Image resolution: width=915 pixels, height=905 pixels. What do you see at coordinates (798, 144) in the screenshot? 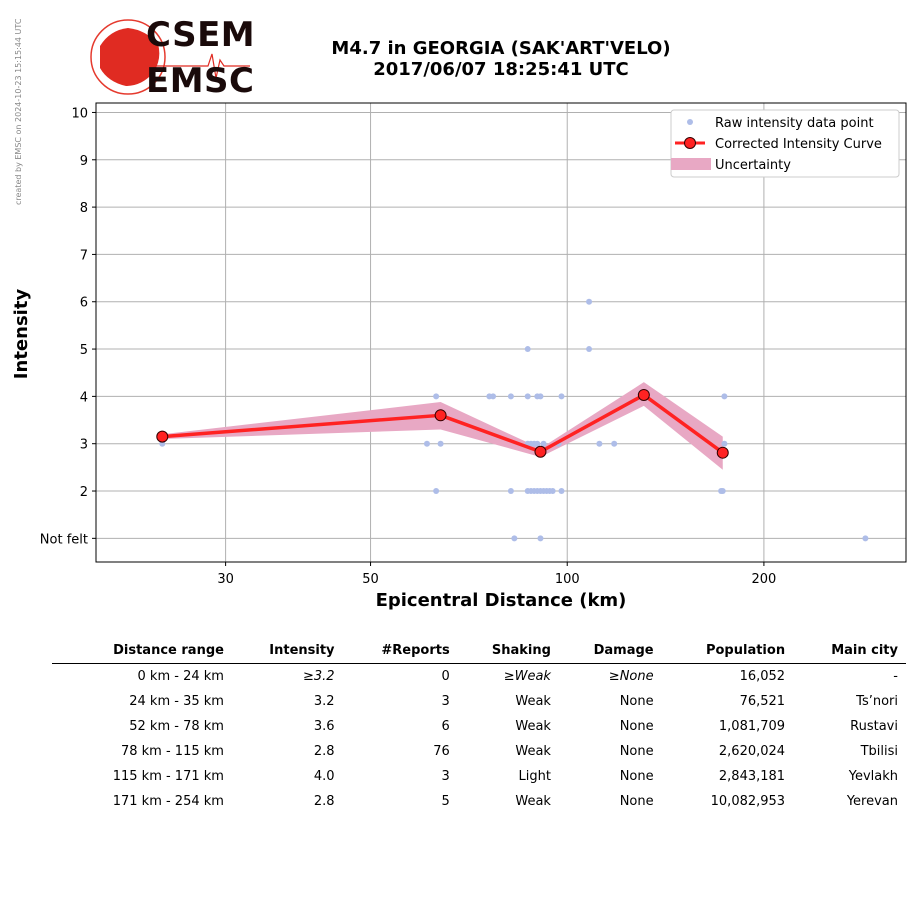
I see `legend-curve-label: Corrected Intensity Curve` at bounding box center [798, 144].